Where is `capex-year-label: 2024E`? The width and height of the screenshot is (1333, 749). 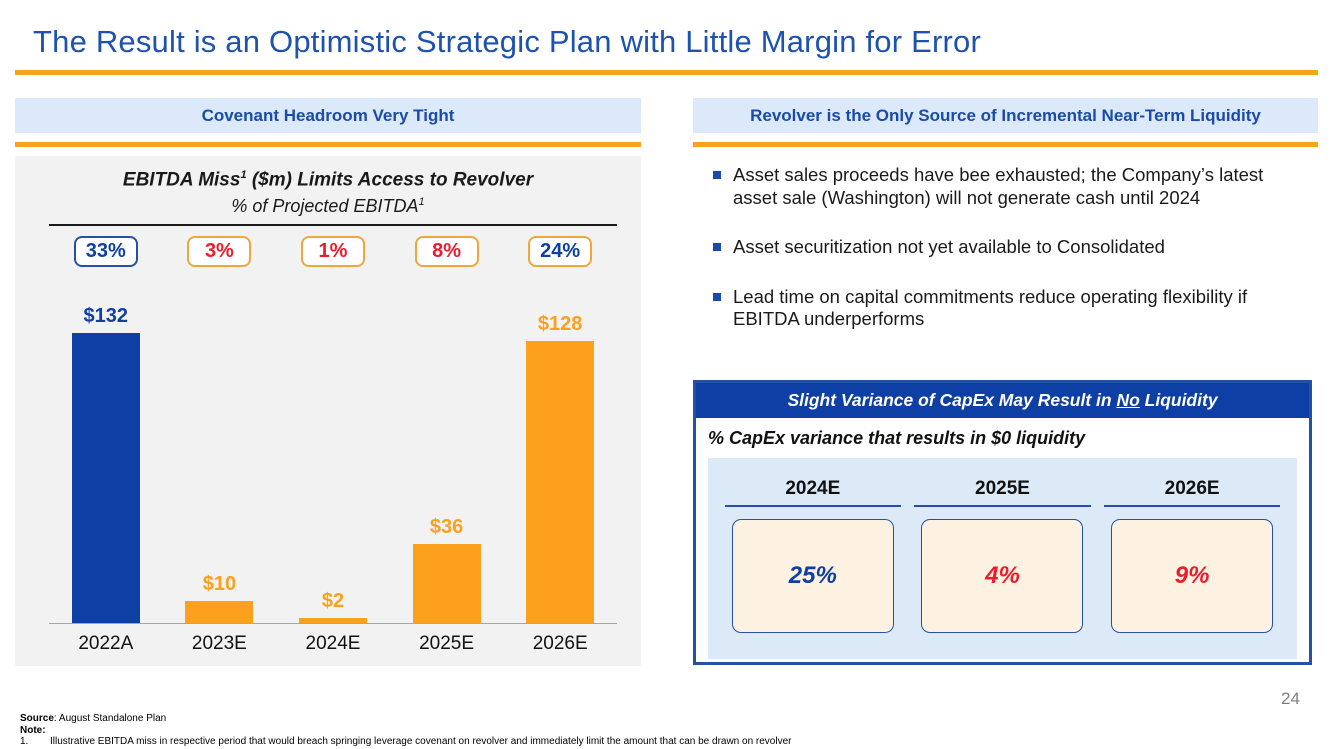
capex-year-label: 2024E is located at coordinates (813, 492).